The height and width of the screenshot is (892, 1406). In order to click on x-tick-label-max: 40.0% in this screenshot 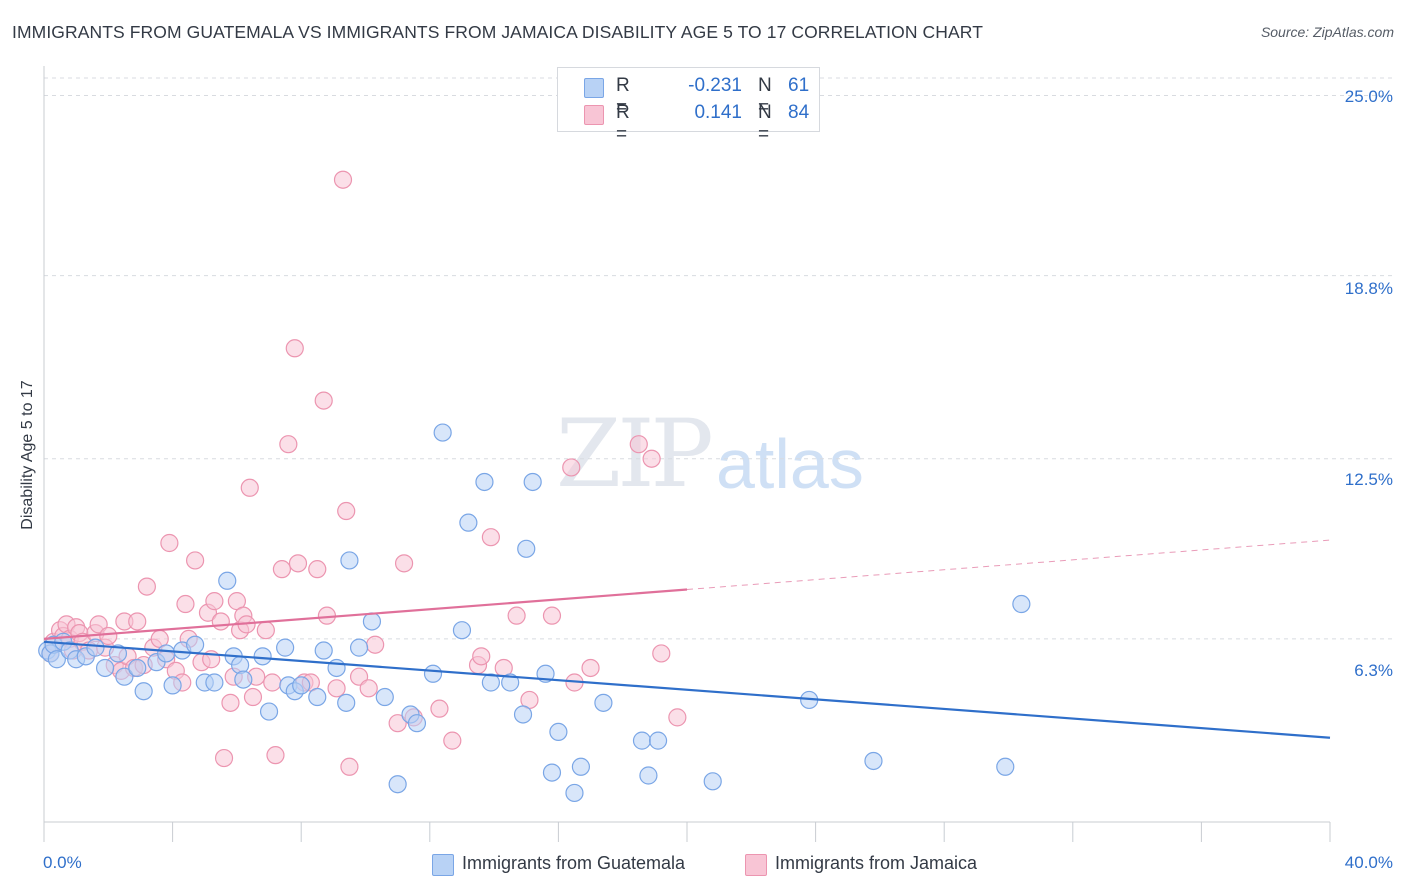, I will do `click(1368, 862)`.